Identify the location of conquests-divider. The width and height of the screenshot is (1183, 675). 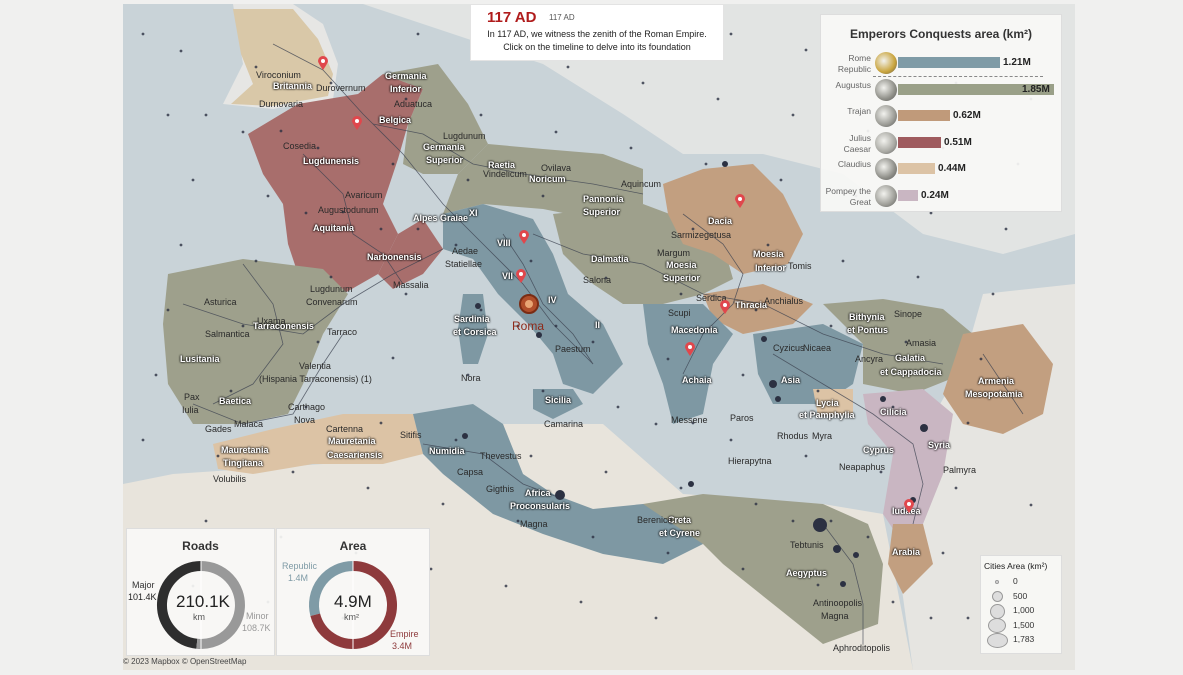
(958, 76).